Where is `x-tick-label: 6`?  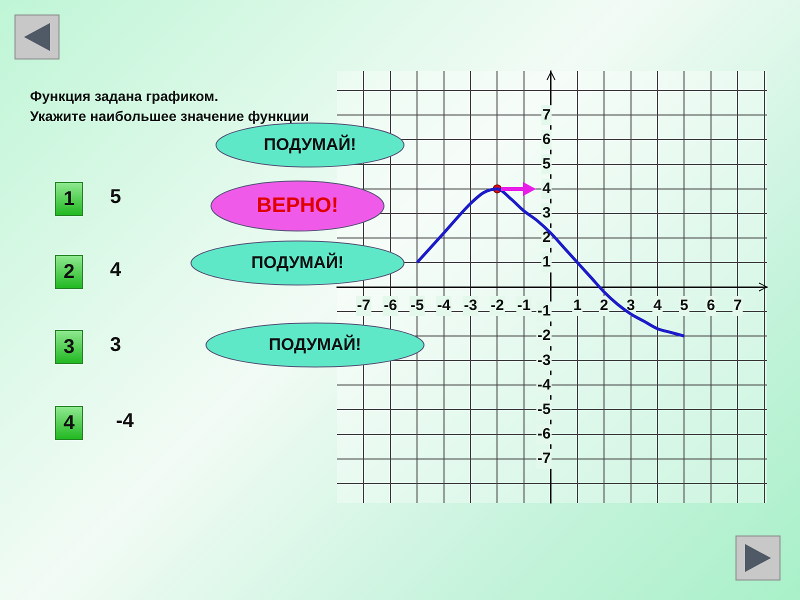
x-tick-label: 6 is located at coordinates (711, 305).